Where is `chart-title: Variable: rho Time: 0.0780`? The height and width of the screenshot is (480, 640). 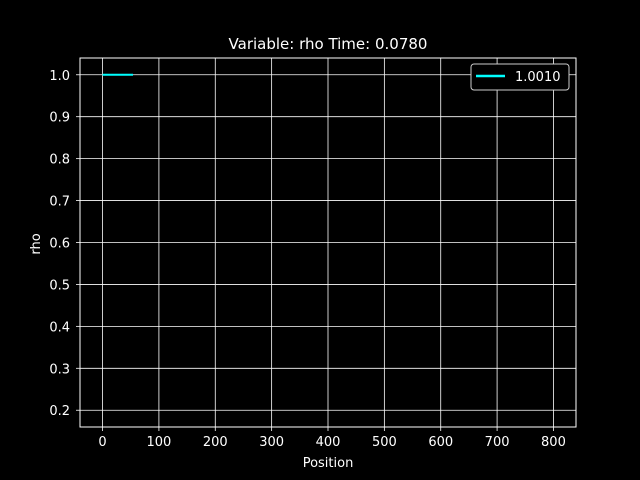
chart-title: Variable: rho Time: 0.0780 is located at coordinates (328, 44).